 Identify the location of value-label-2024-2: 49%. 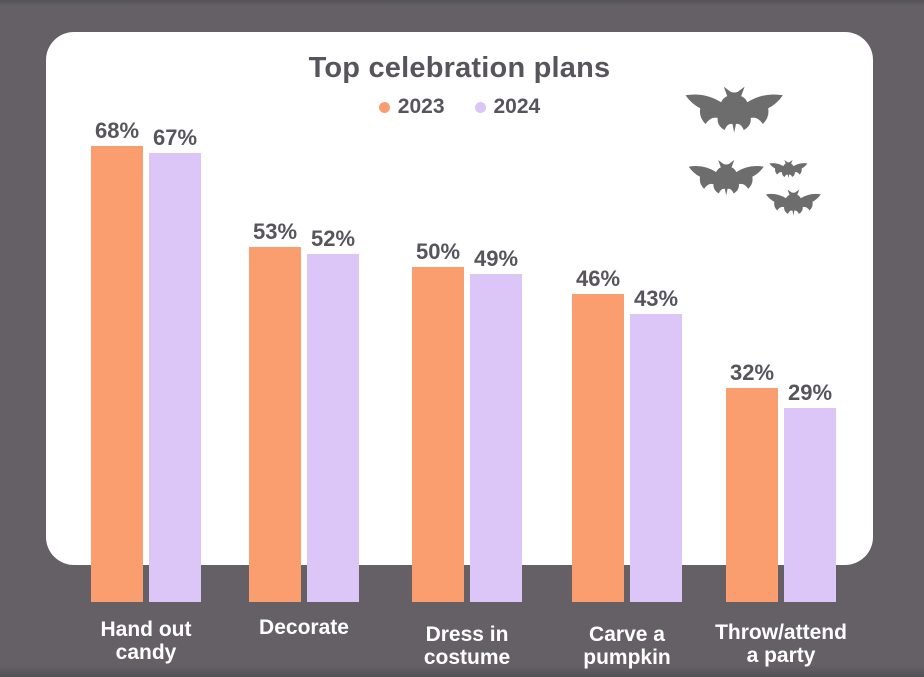
(496, 258).